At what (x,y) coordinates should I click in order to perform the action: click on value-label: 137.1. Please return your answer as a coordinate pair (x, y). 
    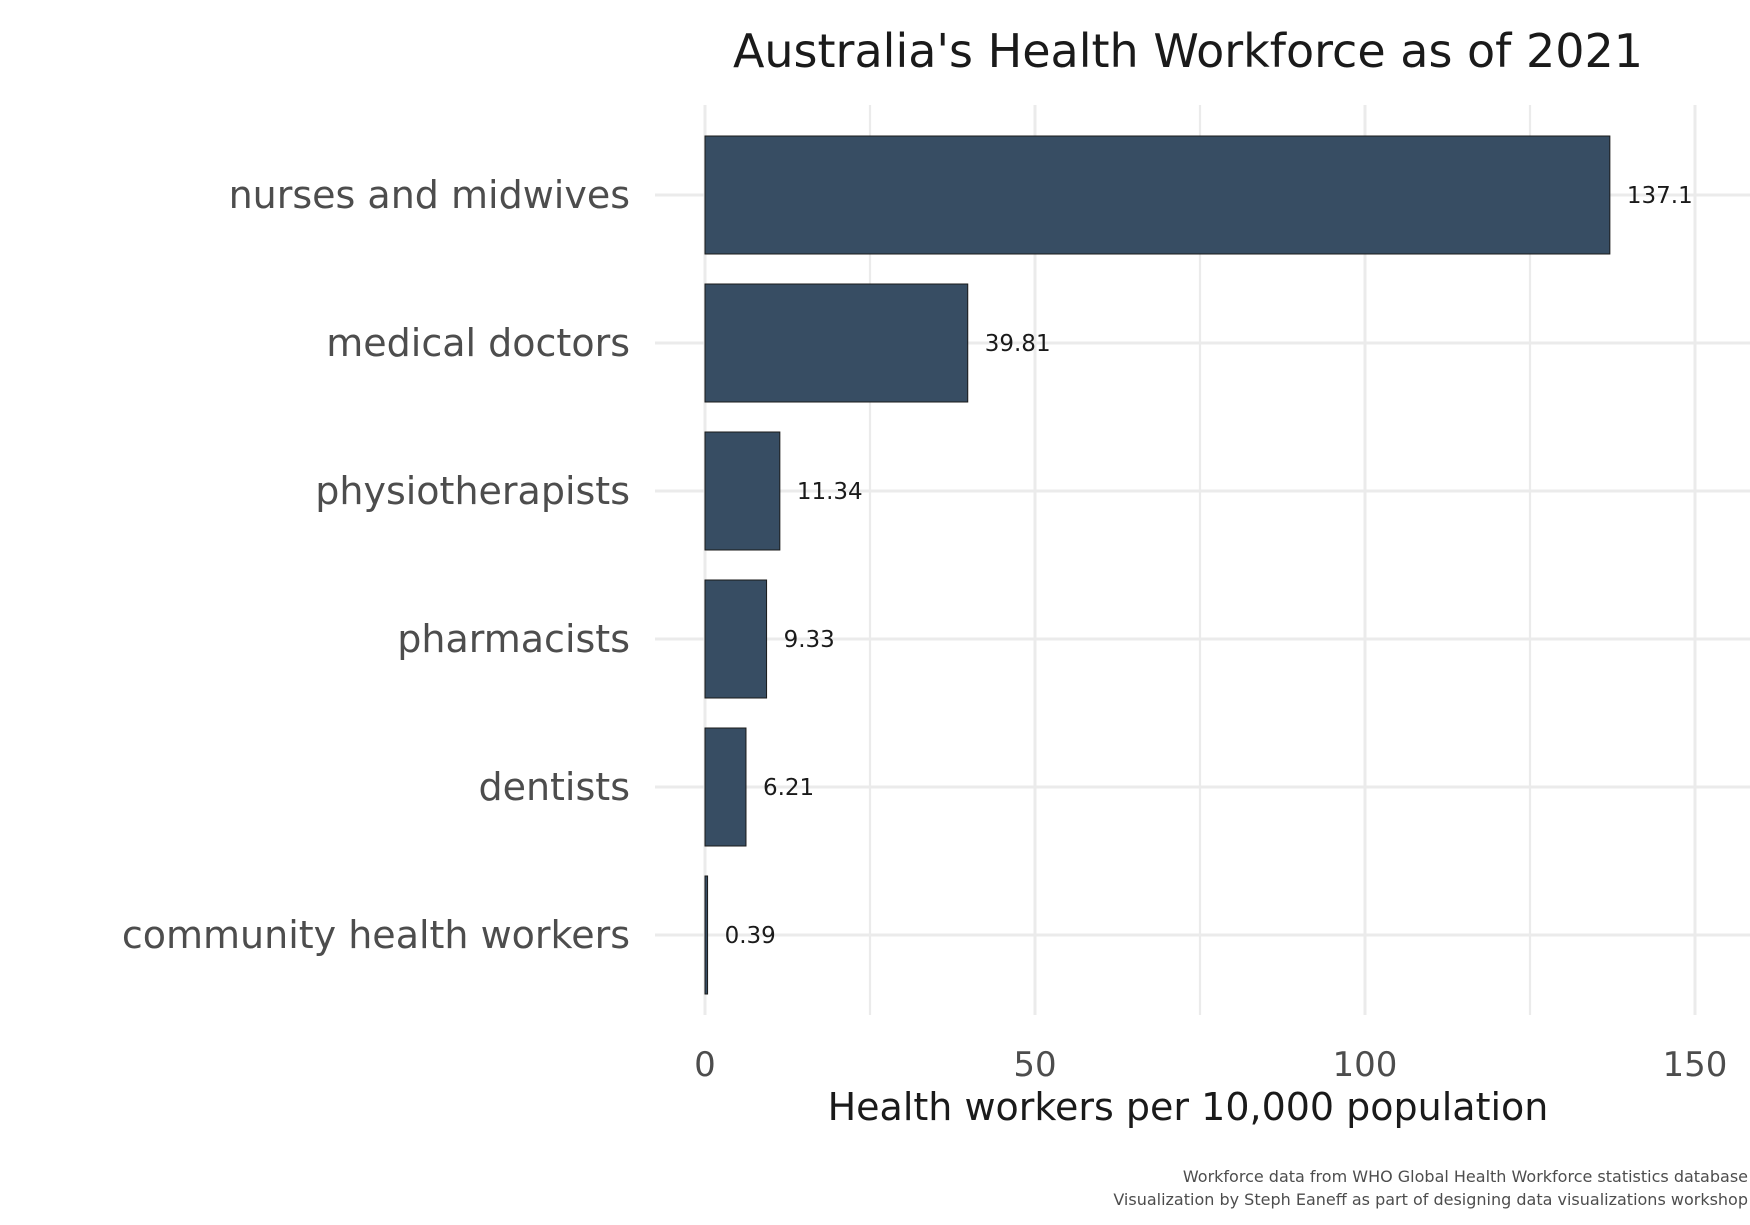
    Looking at the image, I should click on (1660, 196).